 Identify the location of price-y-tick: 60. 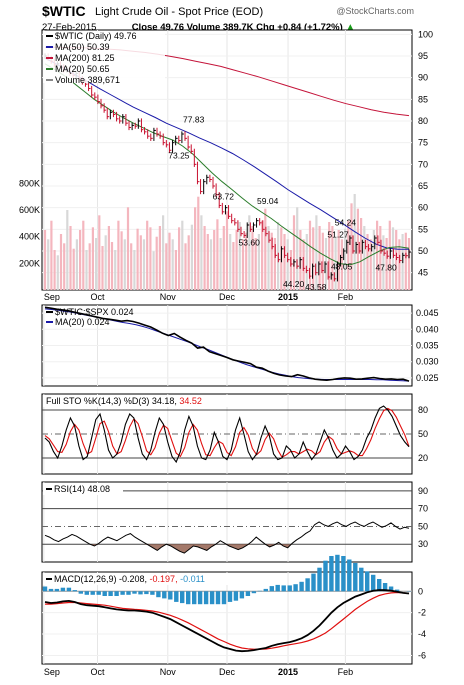
(423, 208).